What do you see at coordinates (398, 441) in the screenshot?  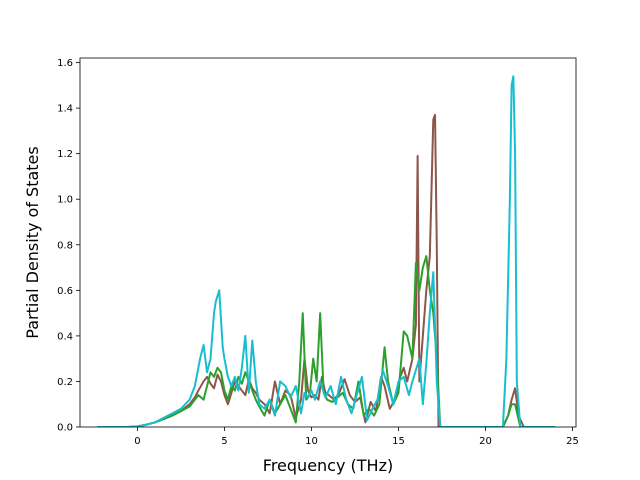 I see `x-tick-label: 15` at bounding box center [398, 441].